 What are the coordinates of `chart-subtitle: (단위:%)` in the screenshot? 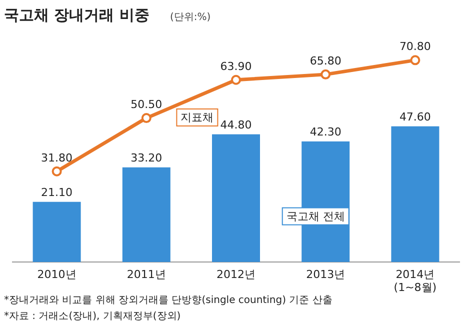 It's located at (190, 17).